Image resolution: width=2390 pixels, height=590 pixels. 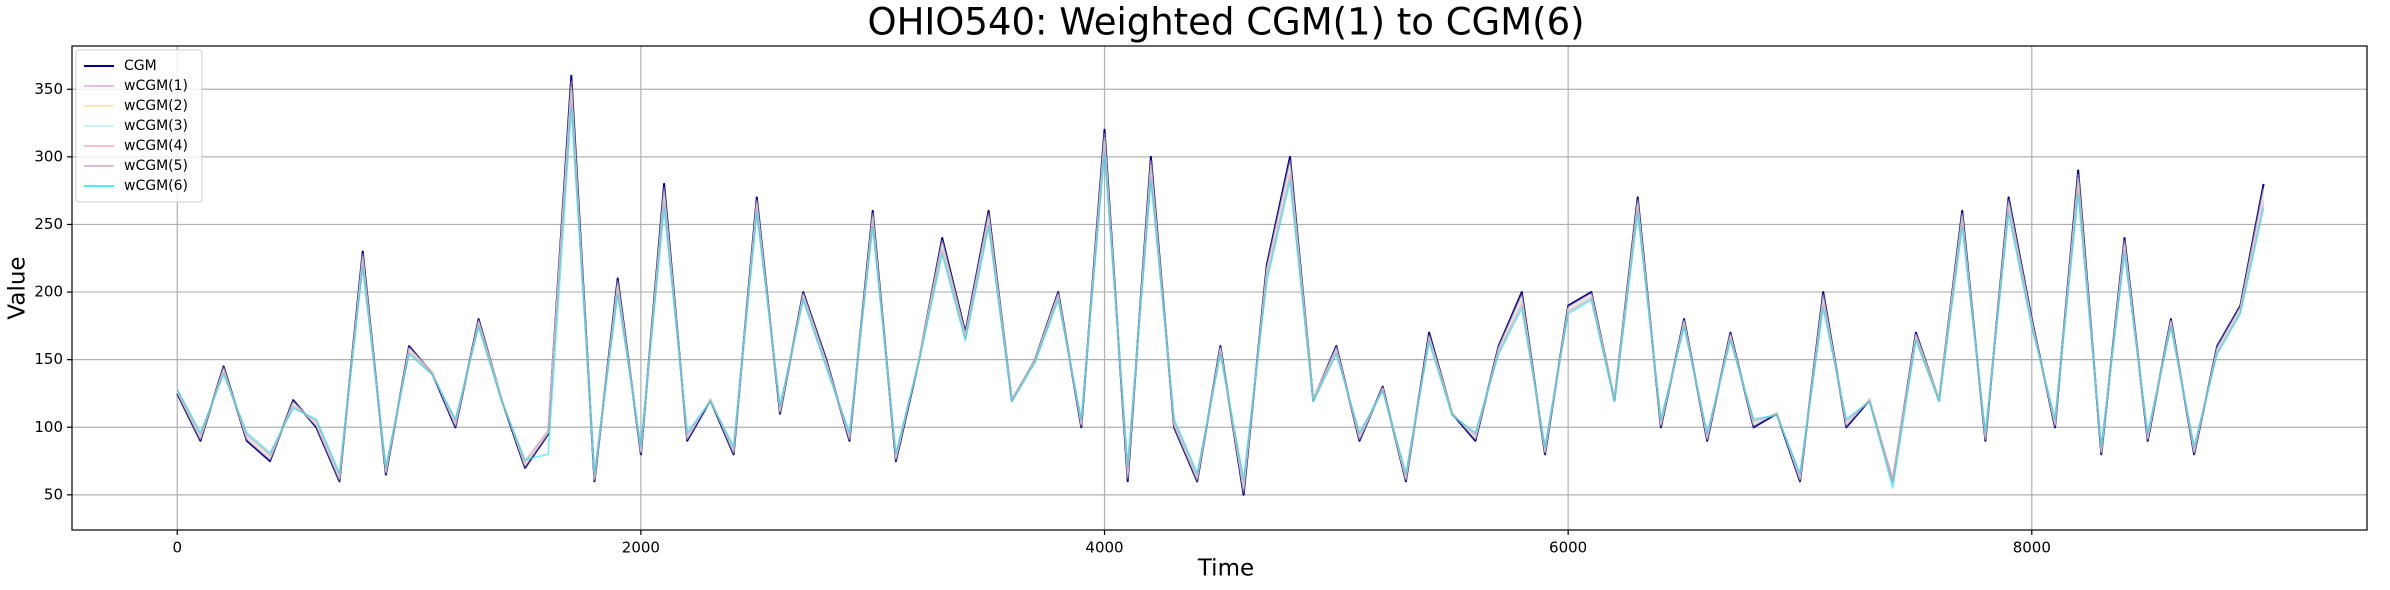 I want to click on legend-label: wCGM(2), so click(x=156, y=106).